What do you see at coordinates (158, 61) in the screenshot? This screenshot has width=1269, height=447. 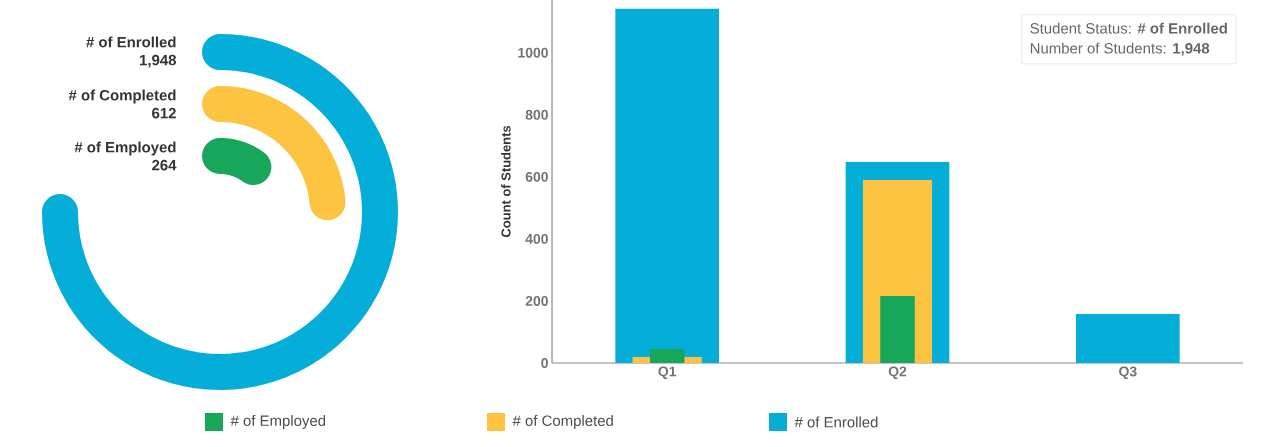 I see `data-label: 1,948` at bounding box center [158, 61].